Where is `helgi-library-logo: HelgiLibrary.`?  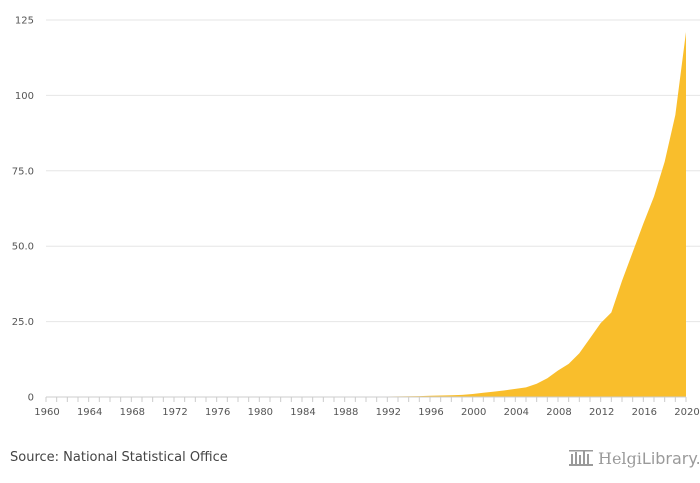 helgi-library-logo: HelgiLibrary. is located at coordinates (634, 458).